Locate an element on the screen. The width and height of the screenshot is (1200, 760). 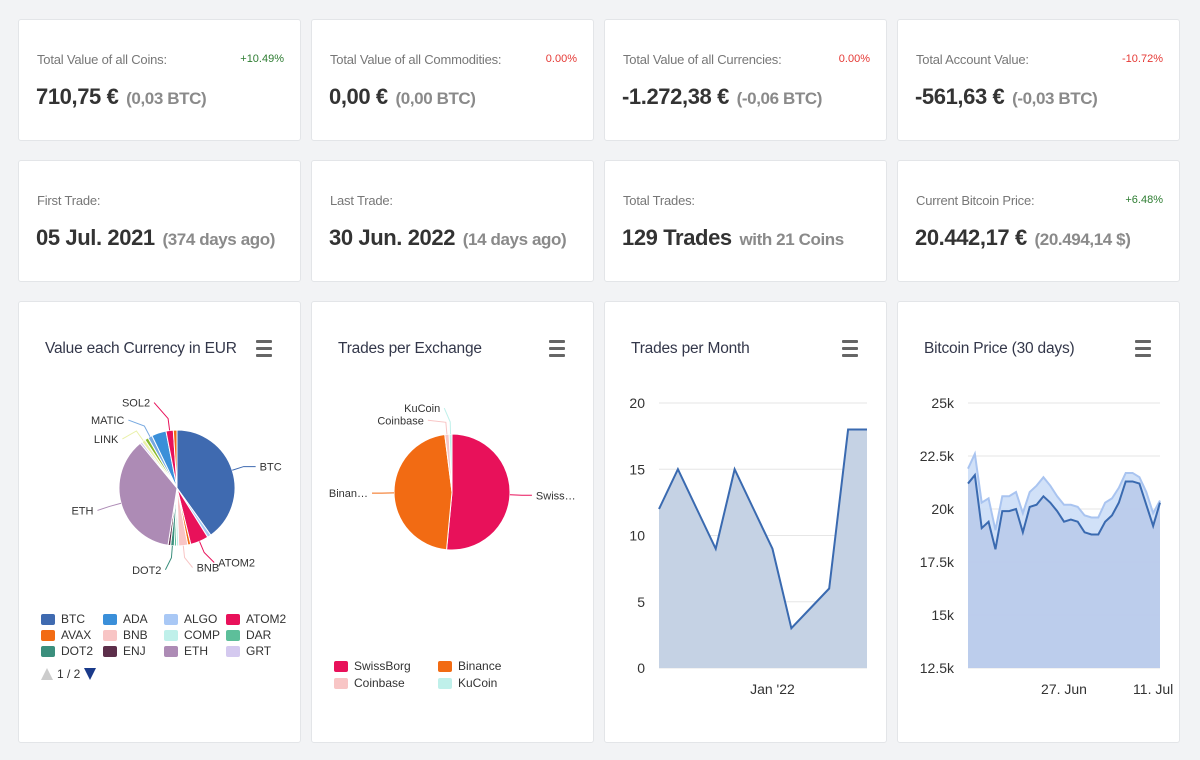
legend-label: ATOM2 is located at coordinates (266, 619).